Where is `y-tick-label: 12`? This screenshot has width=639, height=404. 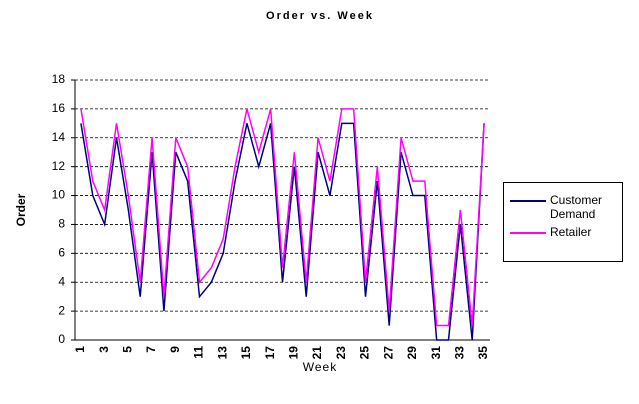 y-tick-label: 12 is located at coordinates (59, 166).